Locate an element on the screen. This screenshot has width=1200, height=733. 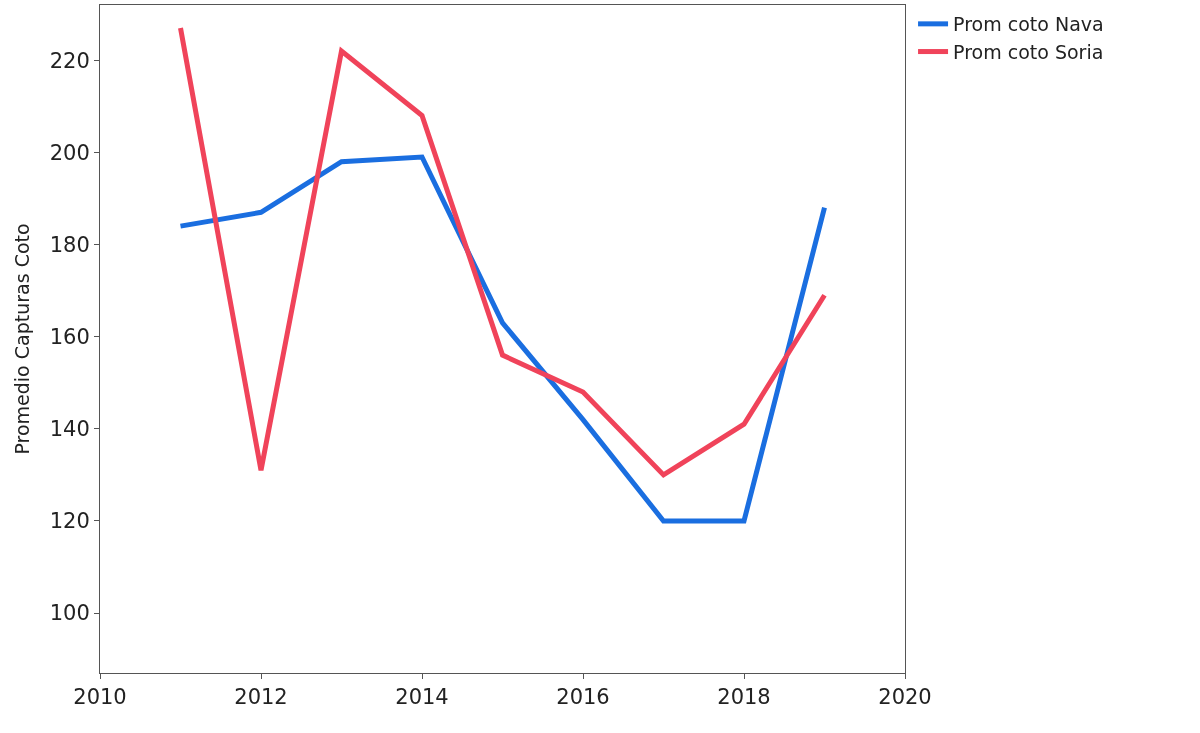
y-tick-label: 200 is located at coordinates (69, 152).